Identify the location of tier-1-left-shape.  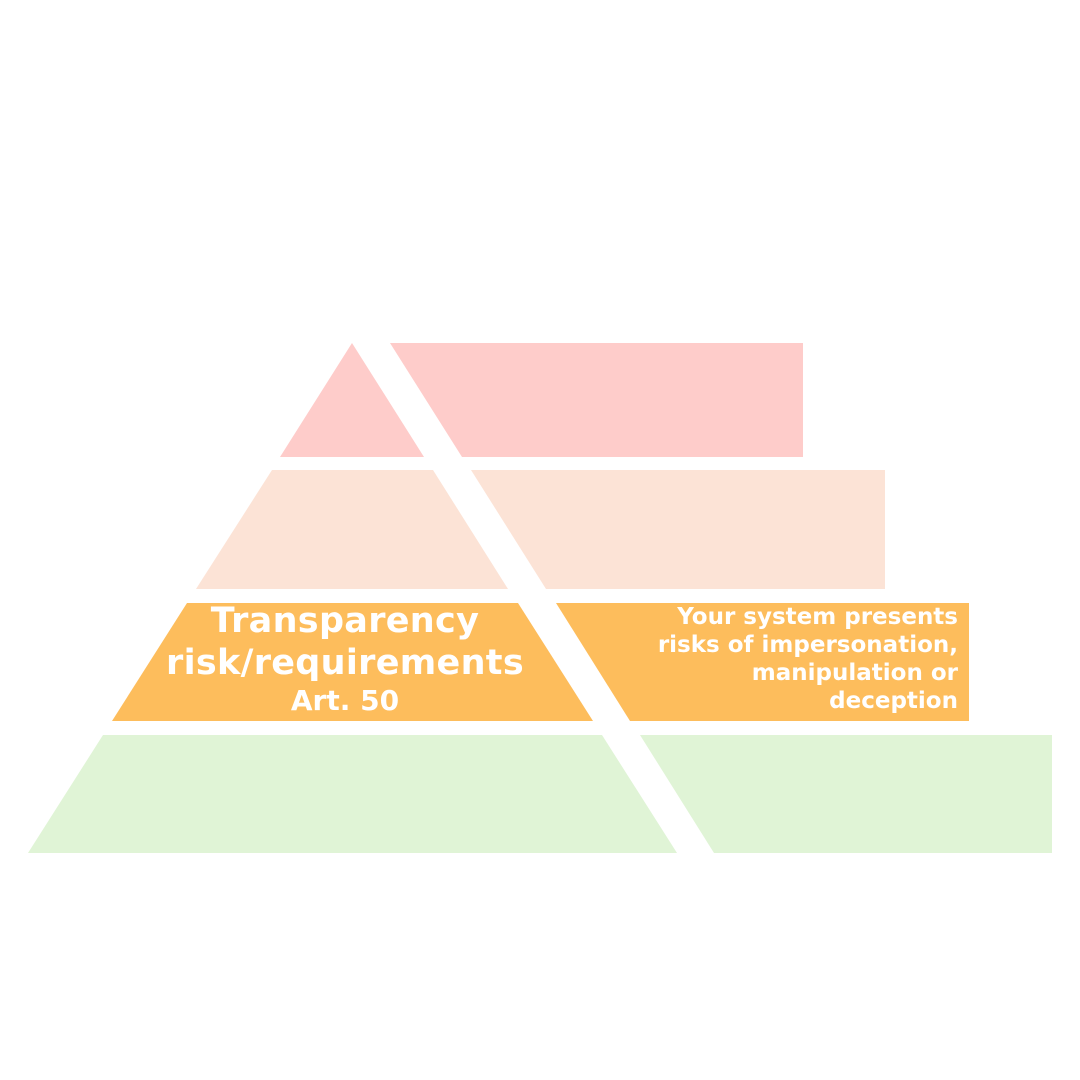
(352, 400).